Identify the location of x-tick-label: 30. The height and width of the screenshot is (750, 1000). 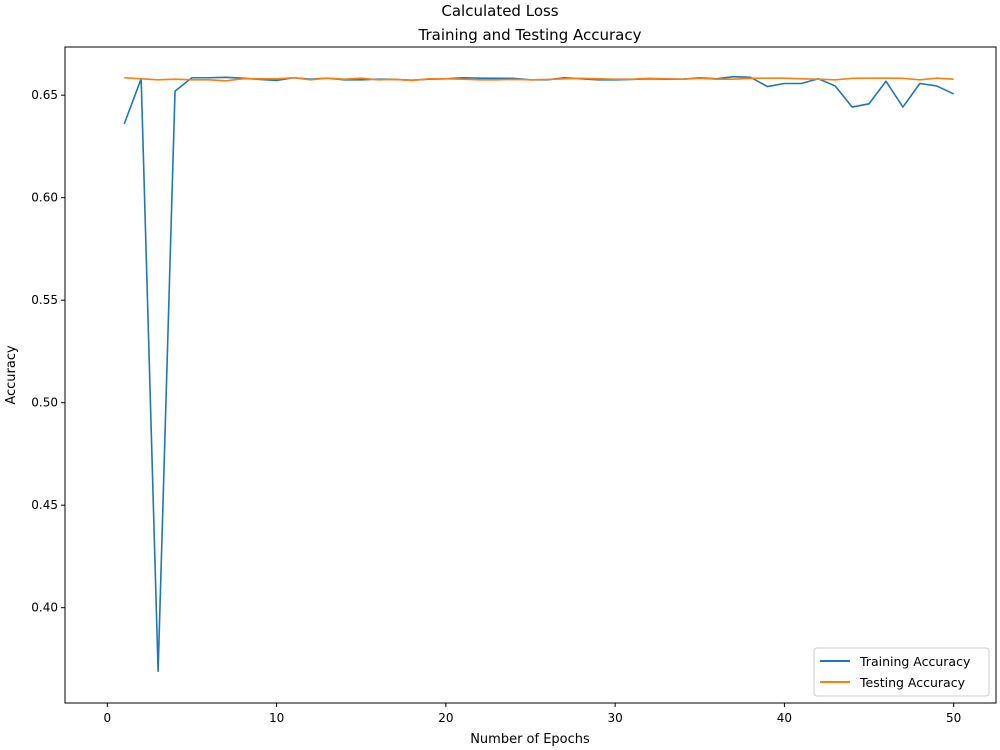
(614, 718).